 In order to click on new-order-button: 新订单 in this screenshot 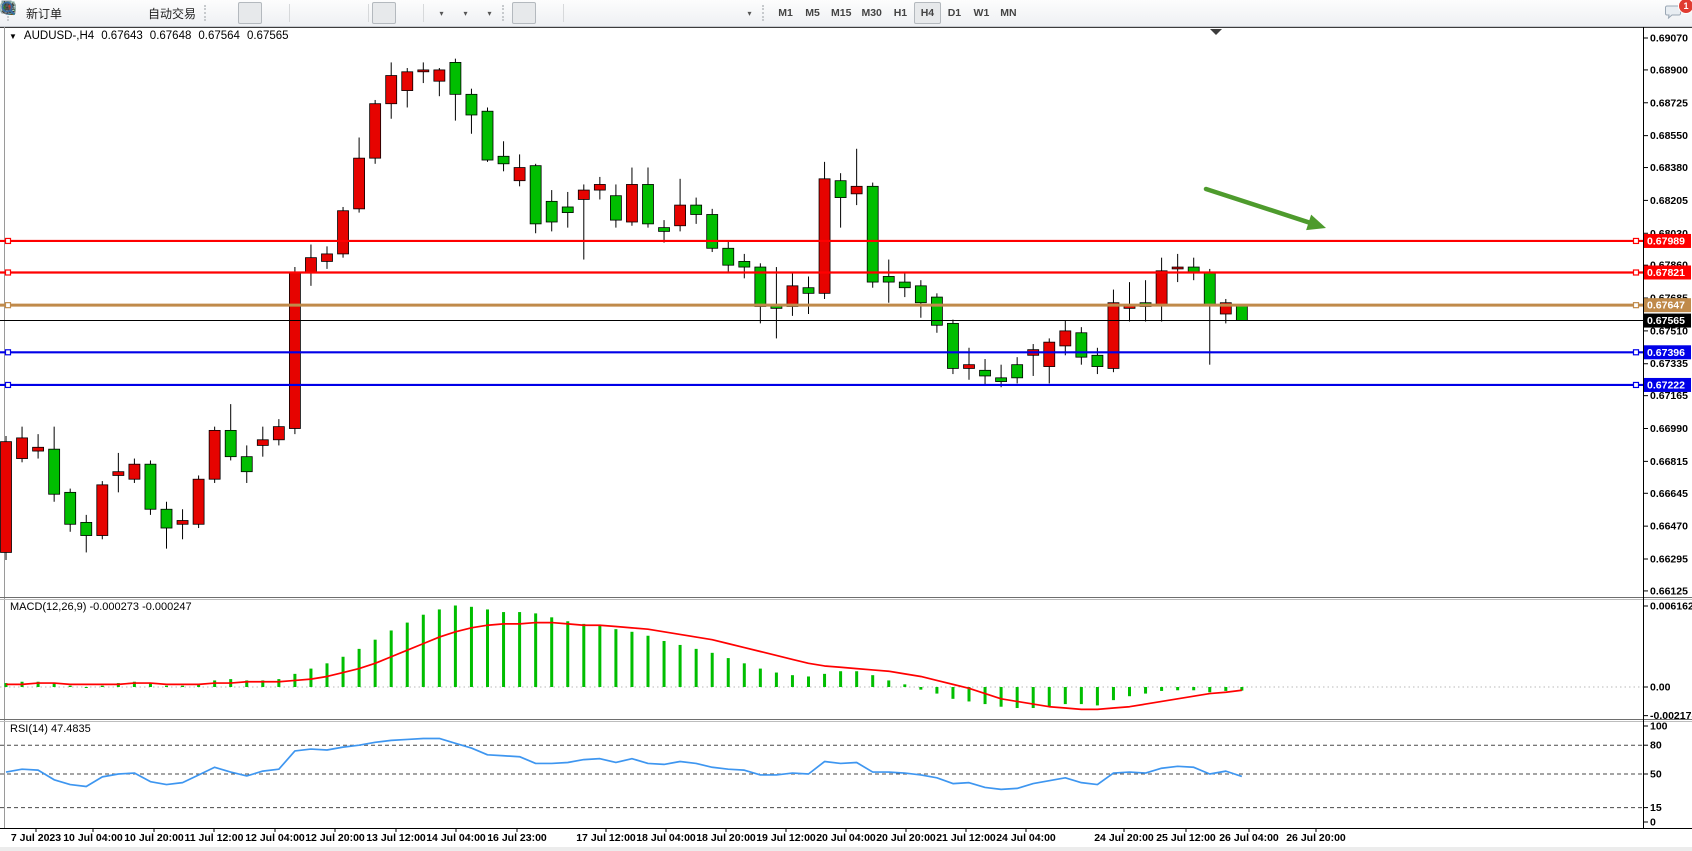, I will do `click(34, 12)`.